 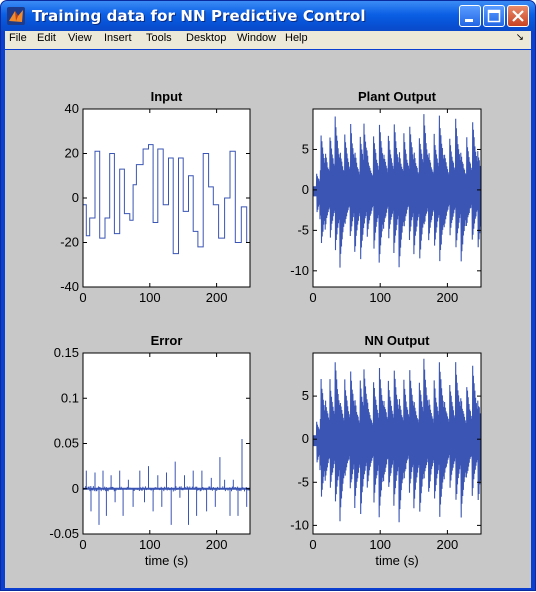 I want to click on matlab-app-icon, so click(x=16, y=16).